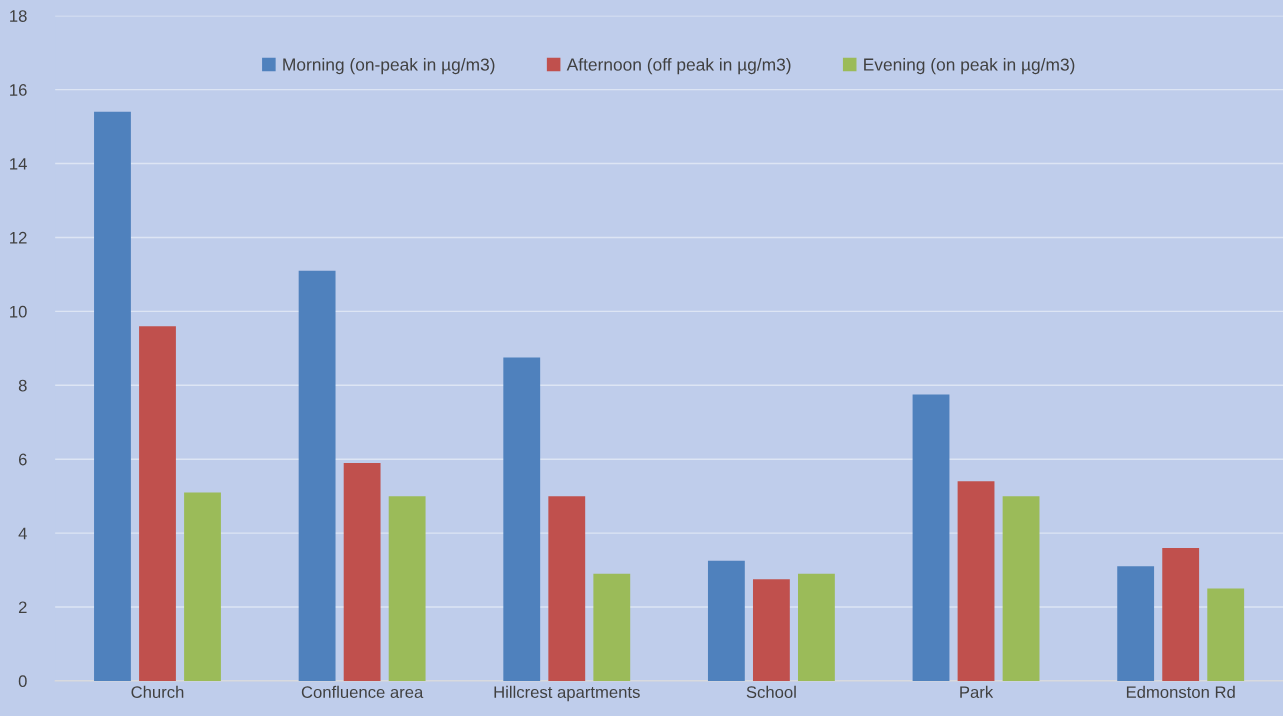 This screenshot has width=1283, height=716. I want to click on legend-label: Afternoon (off peak in µg/m3), so click(678, 66).